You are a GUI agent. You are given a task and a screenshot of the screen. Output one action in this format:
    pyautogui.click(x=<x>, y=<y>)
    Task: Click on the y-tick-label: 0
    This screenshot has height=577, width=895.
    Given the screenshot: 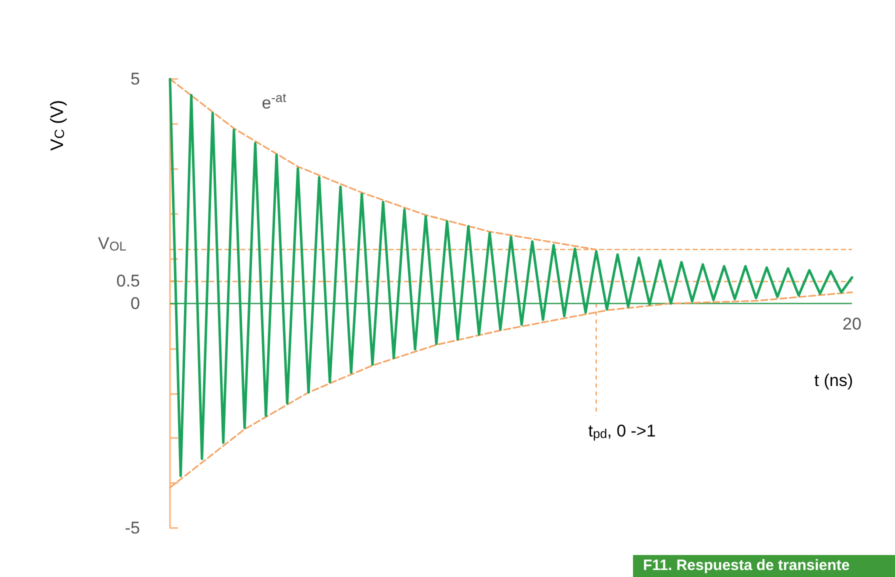 What is the action you would take?
    pyautogui.click(x=135, y=303)
    